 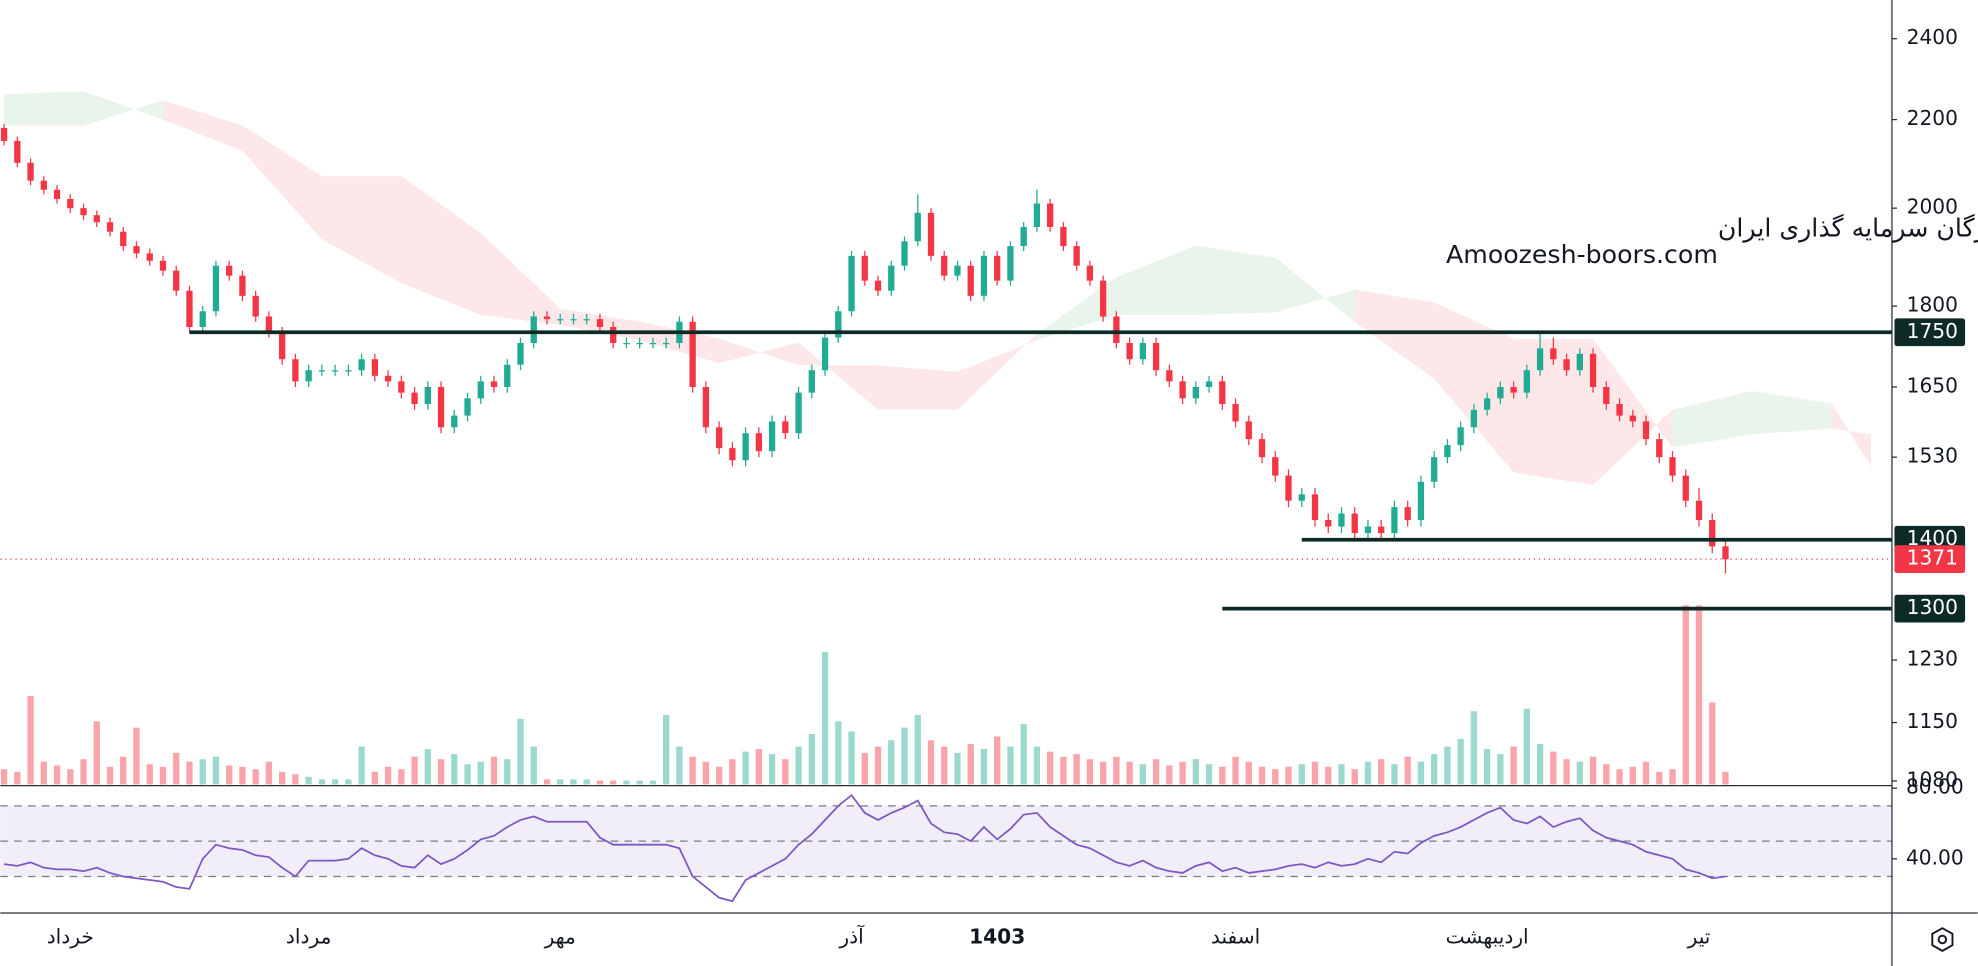 What do you see at coordinates (1930, 608) in the screenshot?
I see `level-box` at bounding box center [1930, 608].